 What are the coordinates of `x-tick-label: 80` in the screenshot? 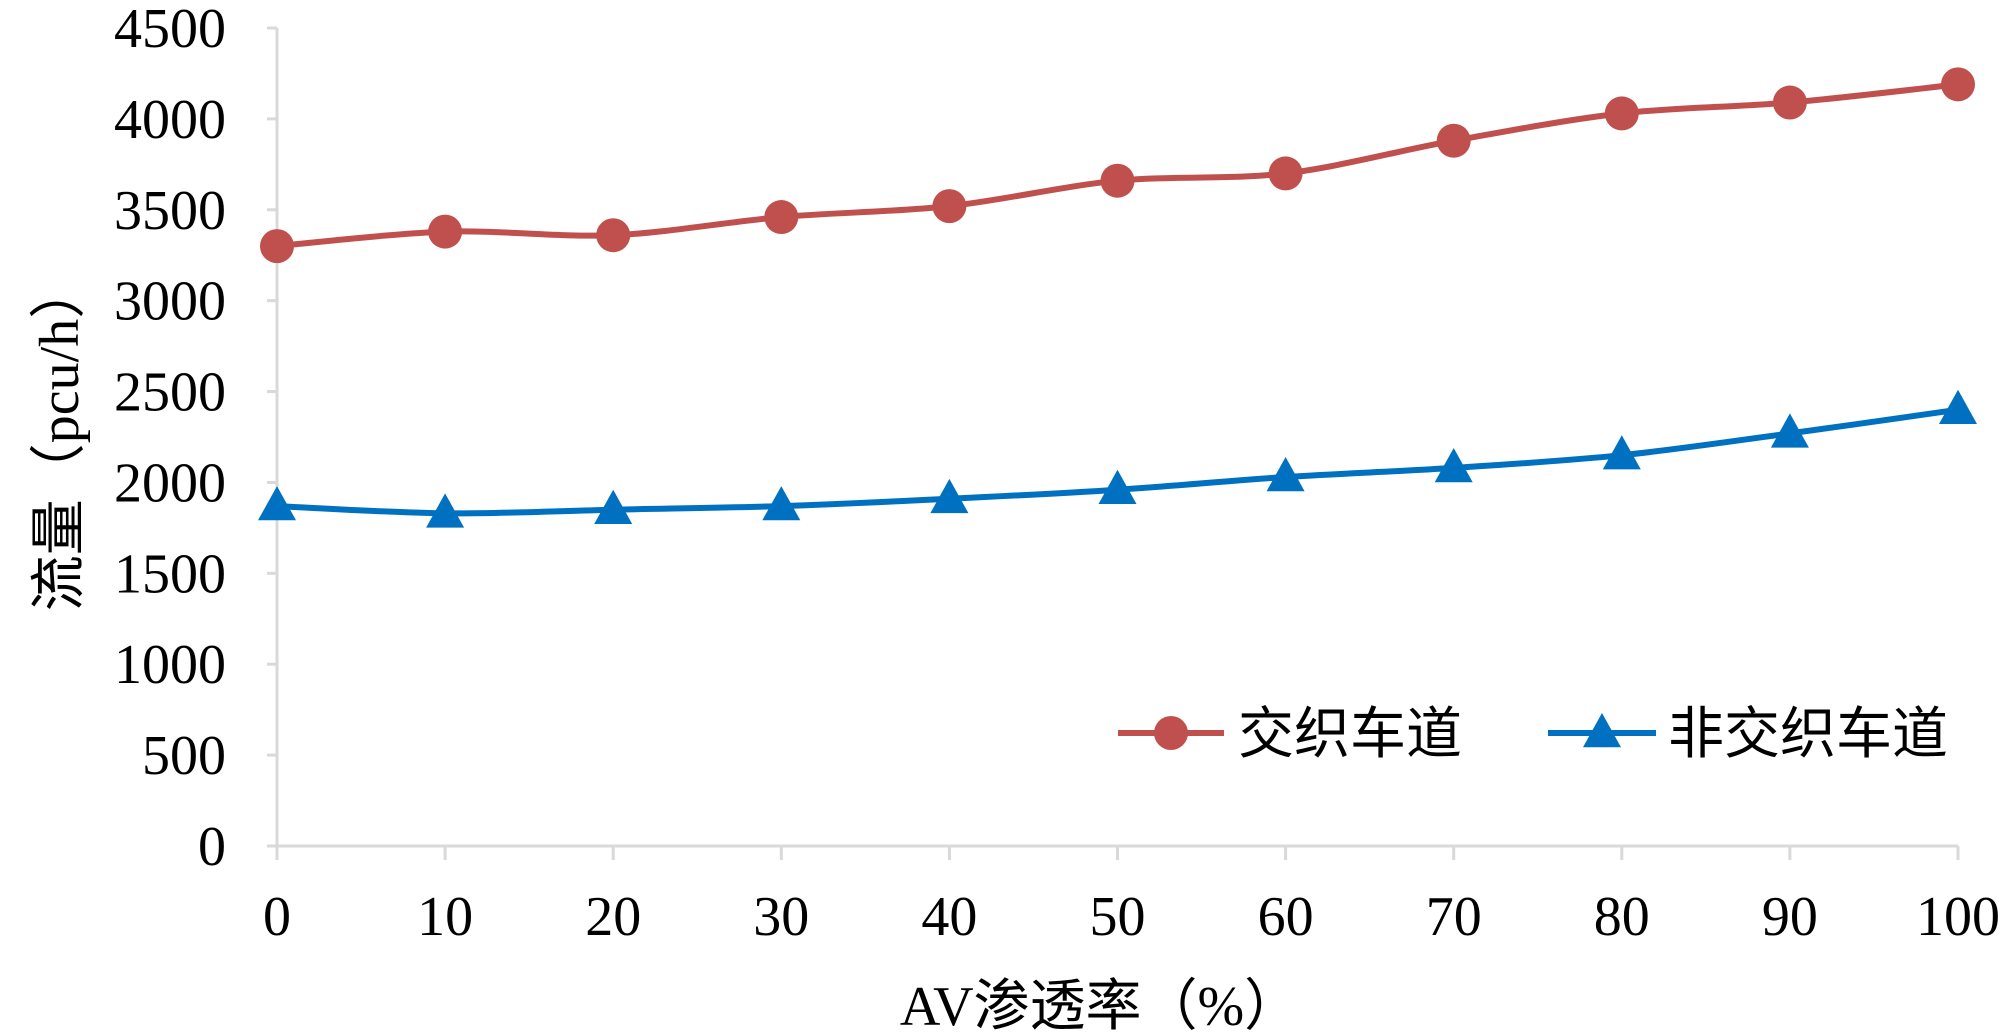 It's located at (1622, 917).